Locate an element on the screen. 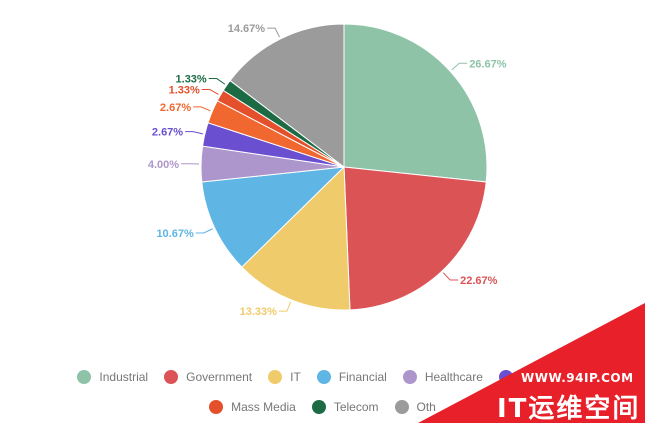  legend-label: IT is located at coordinates (295, 377).